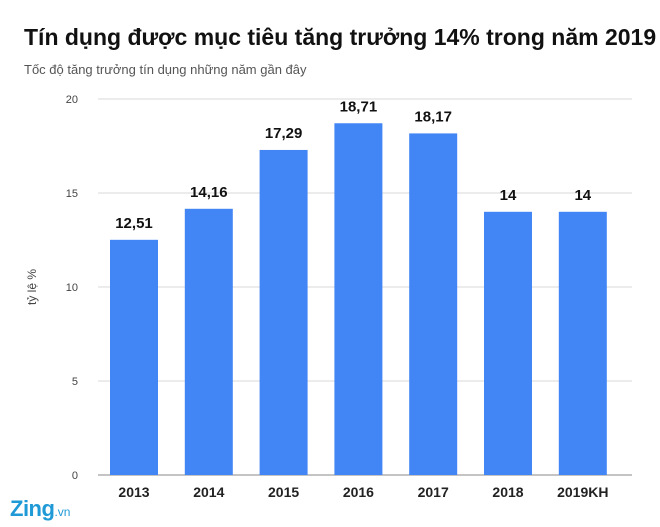 The height and width of the screenshot is (527, 660). What do you see at coordinates (32, 287) in the screenshot?
I see `y-axis-label: tỷ lệ %` at bounding box center [32, 287].